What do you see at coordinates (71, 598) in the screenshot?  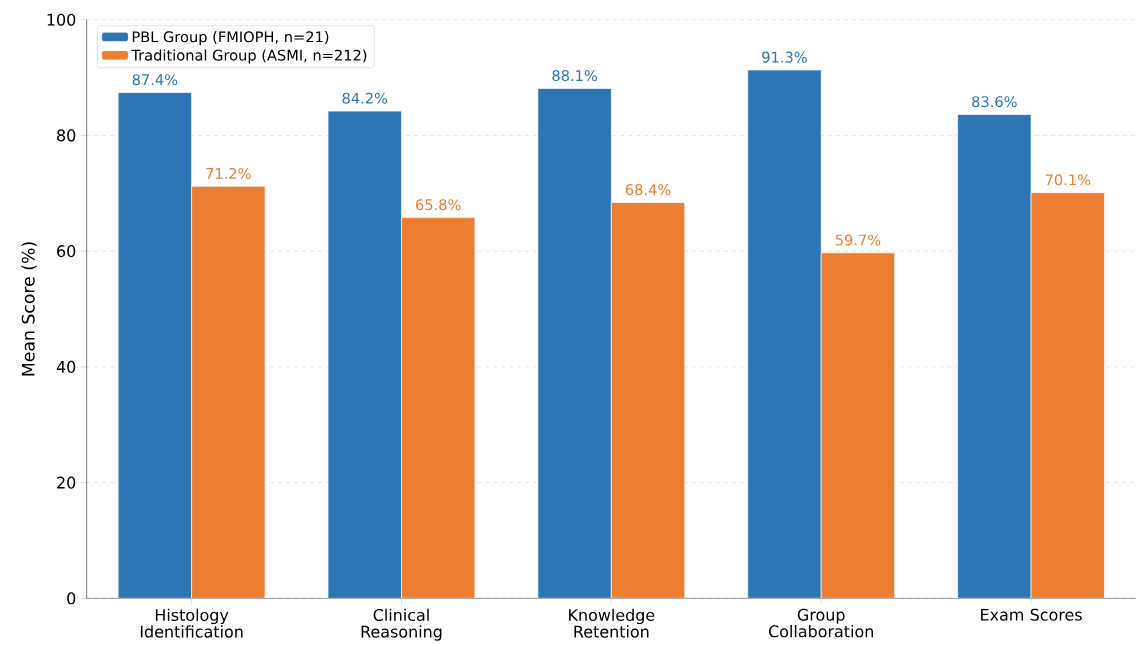 I see `y-tick-label: 0` at bounding box center [71, 598].